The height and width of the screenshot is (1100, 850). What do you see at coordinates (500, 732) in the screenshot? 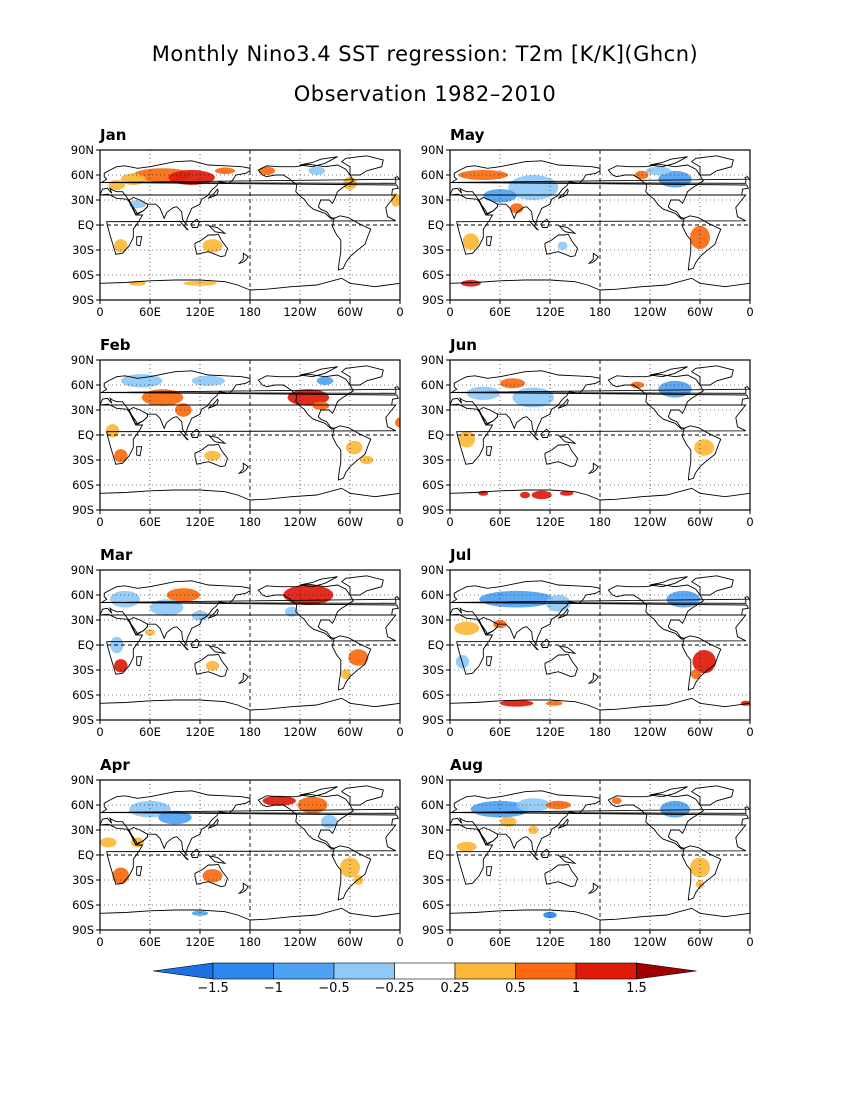
I see `x-tick-label: 60E` at bounding box center [500, 732].